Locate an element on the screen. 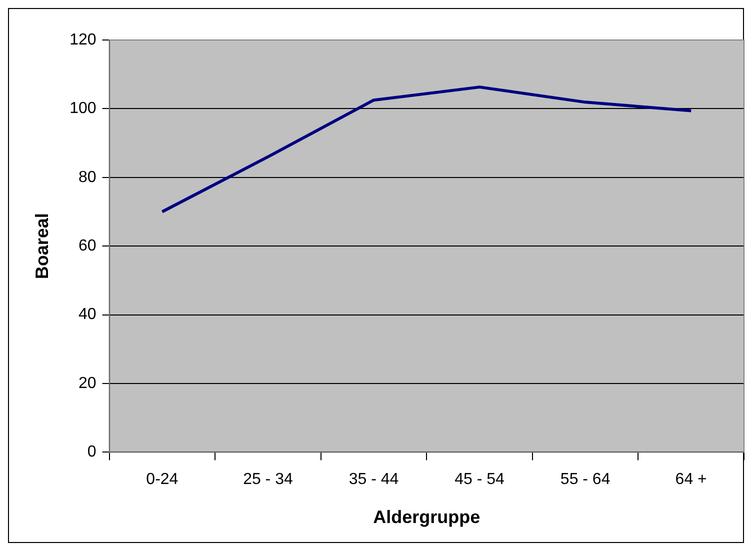 The width and height of the screenshot is (752, 551). y-tick-label: 0 is located at coordinates (91, 452).